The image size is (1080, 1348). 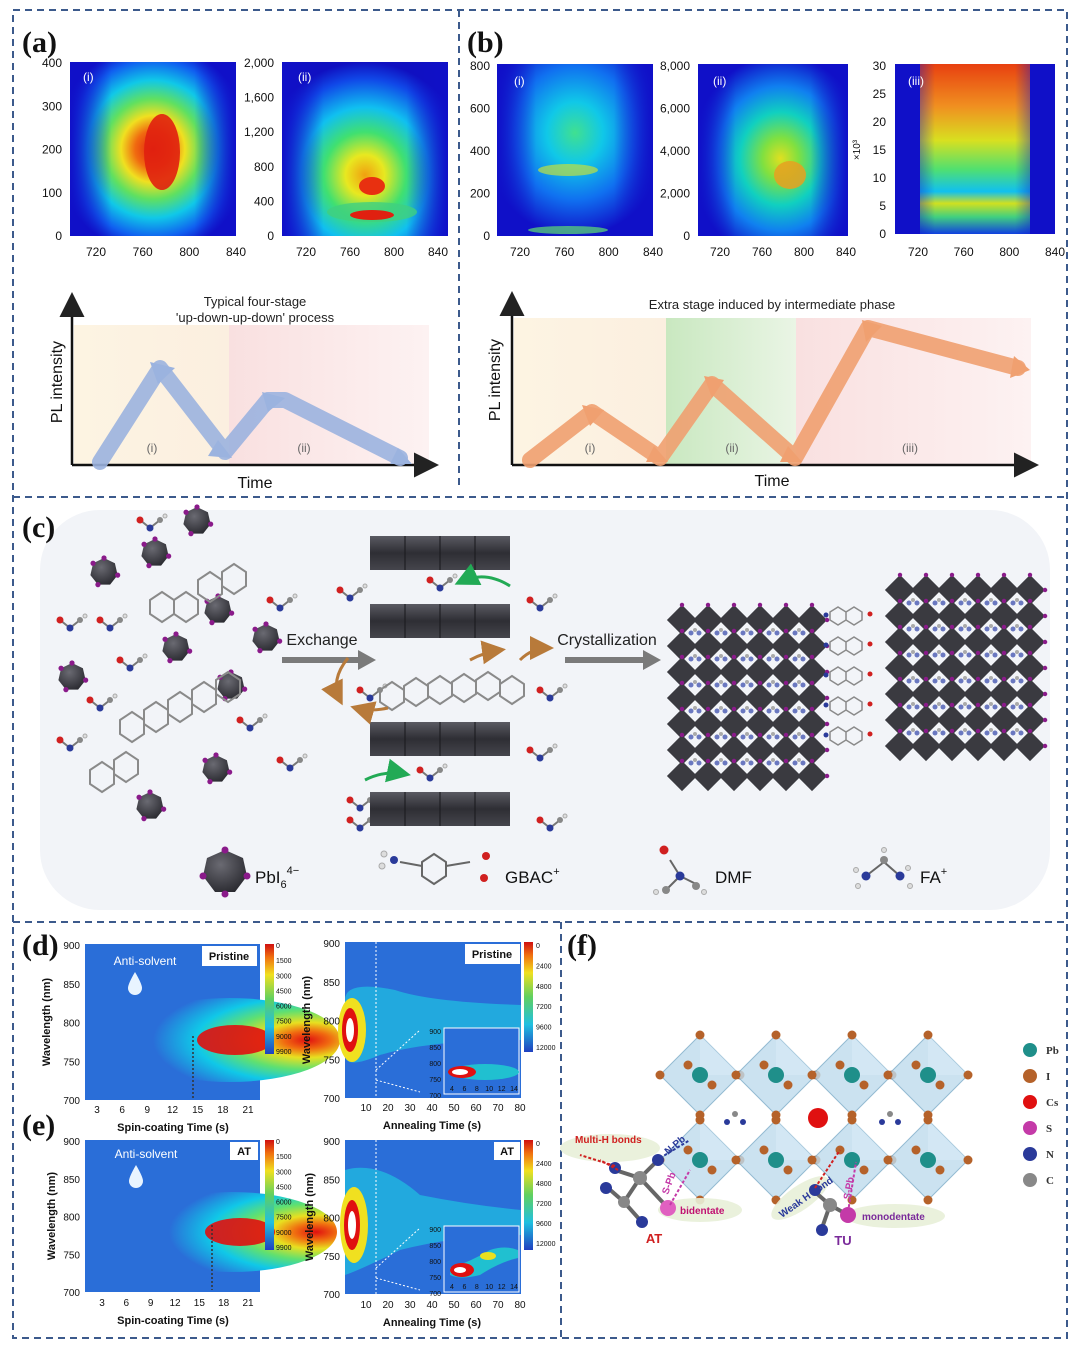 What do you see at coordinates (96, 252) in the screenshot?
I see `x-tick-label: 720` at bounding box center [96, 252].